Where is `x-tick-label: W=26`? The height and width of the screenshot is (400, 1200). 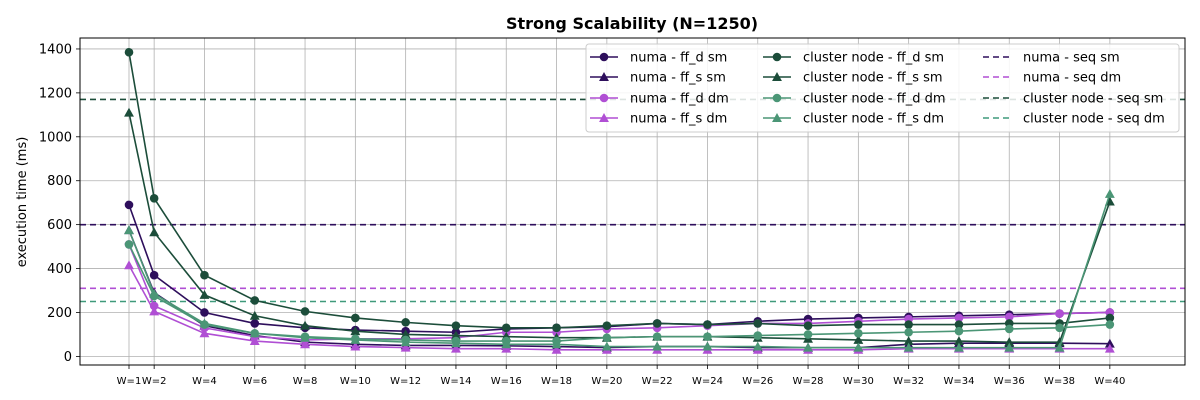 x-tick-label: W=26 is located at coordinates (757, 381).